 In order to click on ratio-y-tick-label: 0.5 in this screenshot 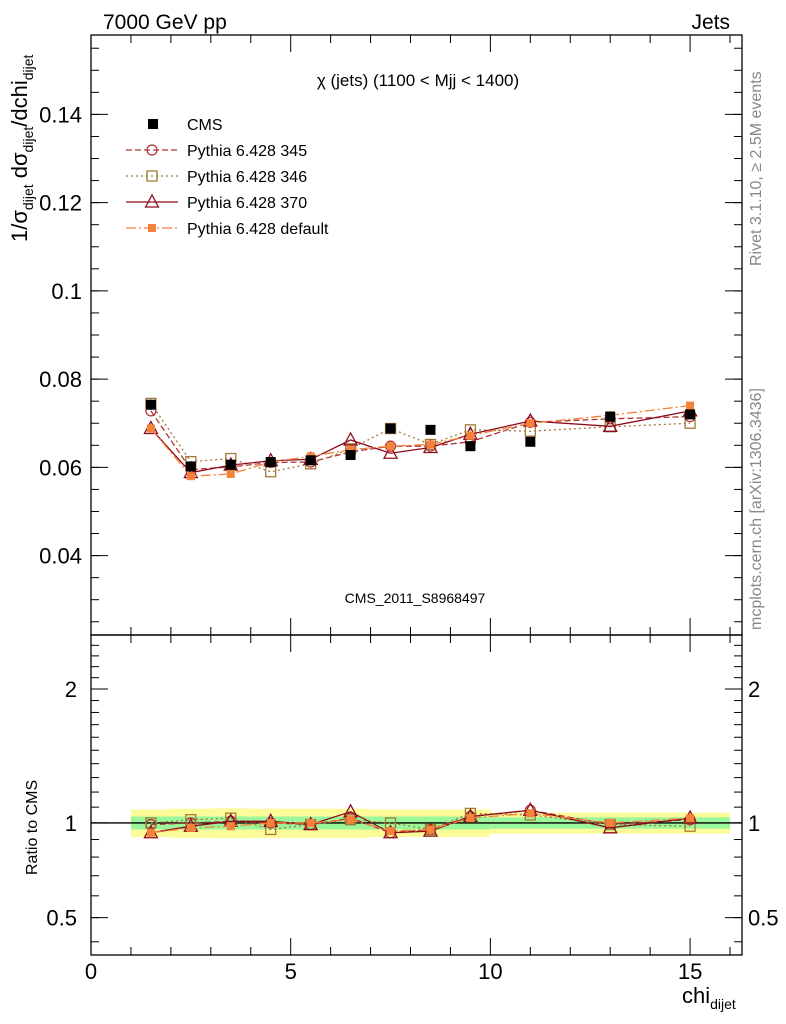, I will do `click(61, 918)`.